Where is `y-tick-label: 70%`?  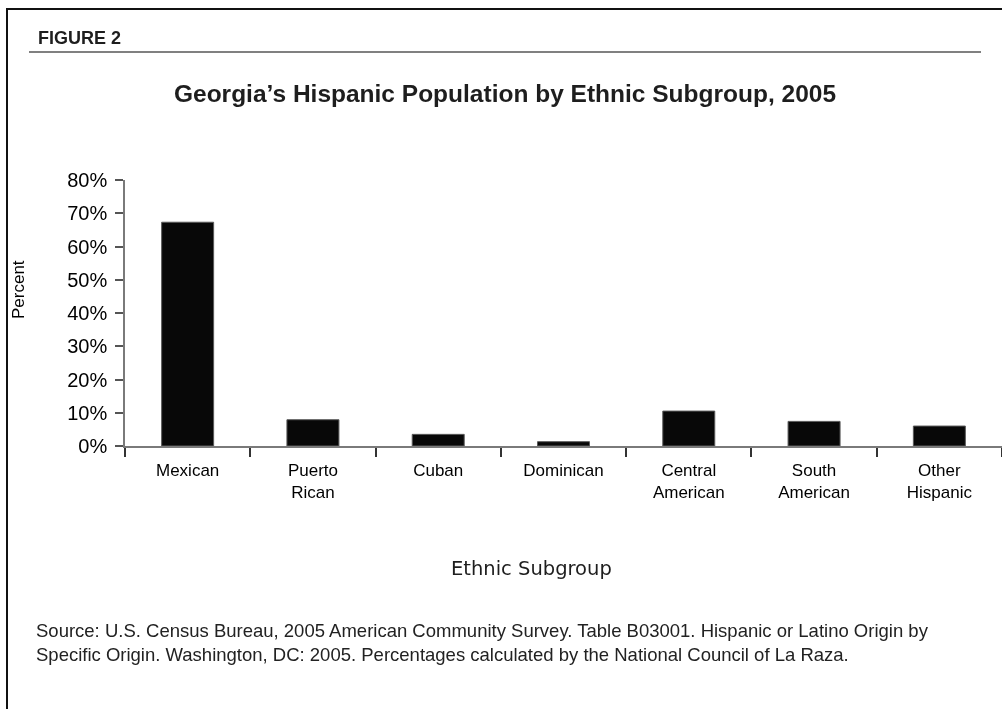
y-tick-label: 70% is located at coordinates (87, 213).